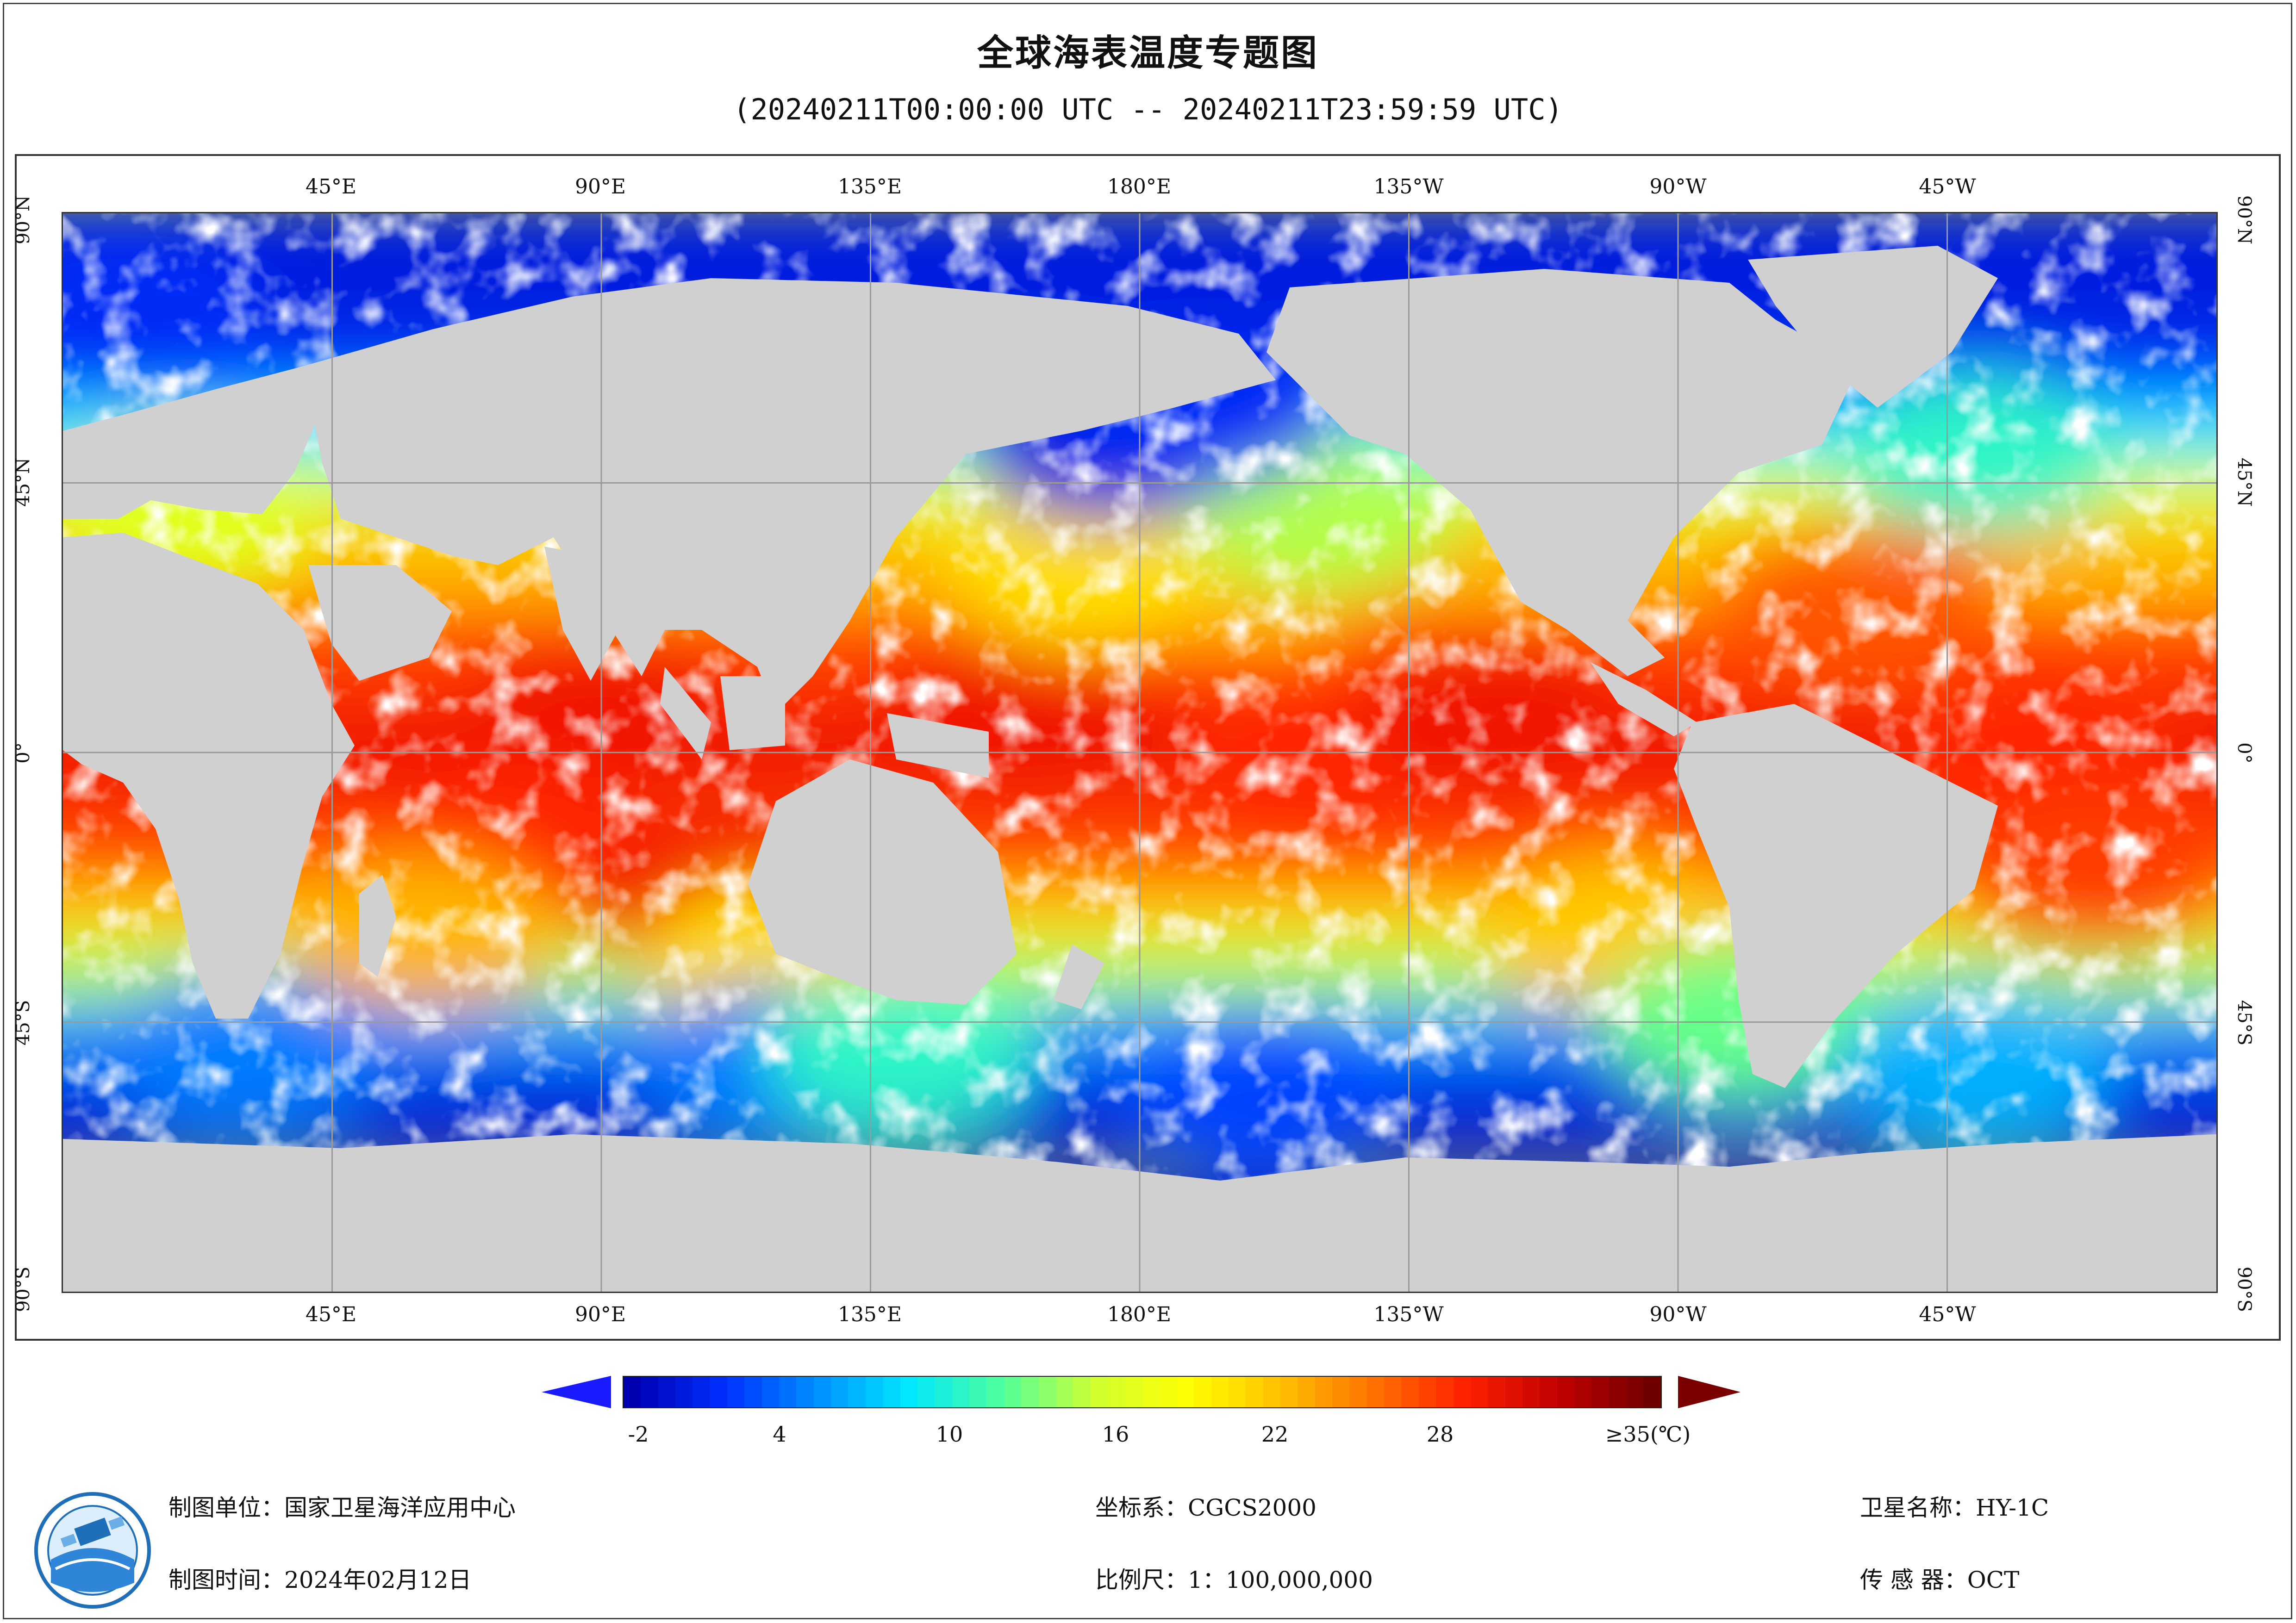  Describe the element at coordinates (752, 713) in the screenshot. I see `land-borneo` at that location.